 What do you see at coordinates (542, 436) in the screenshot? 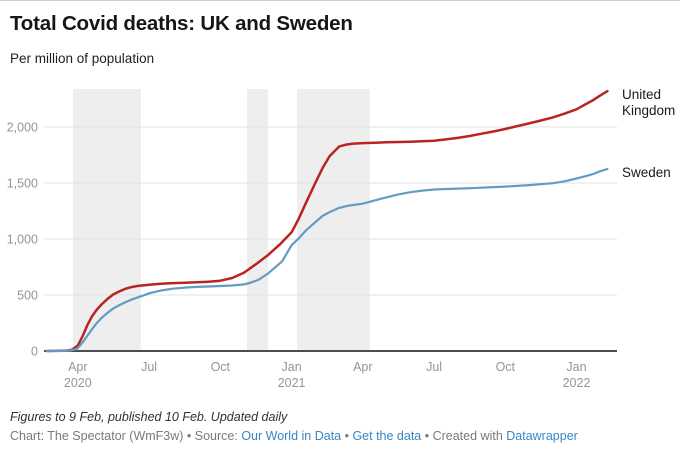
I see `datawrapper-link: Datawrapper` at bounding box center [542, 436].